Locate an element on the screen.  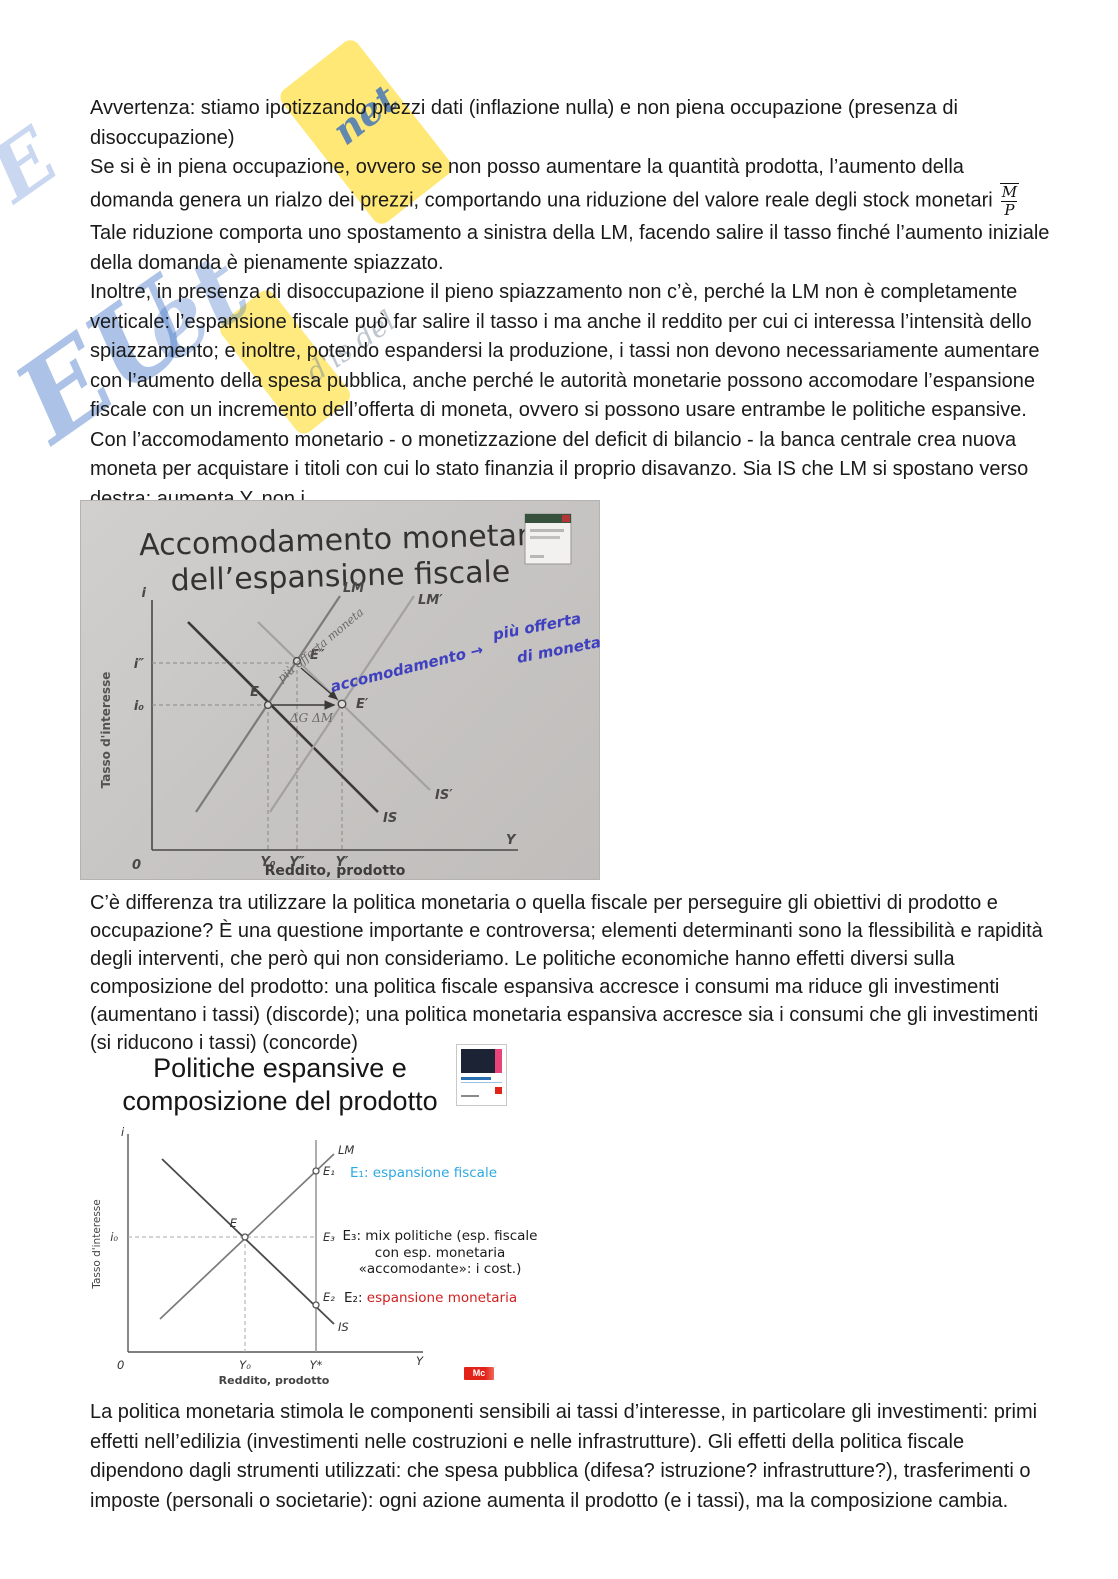
pen-annotation: accomodamento → più offerta di moneta is located at coordinates (466, 652).